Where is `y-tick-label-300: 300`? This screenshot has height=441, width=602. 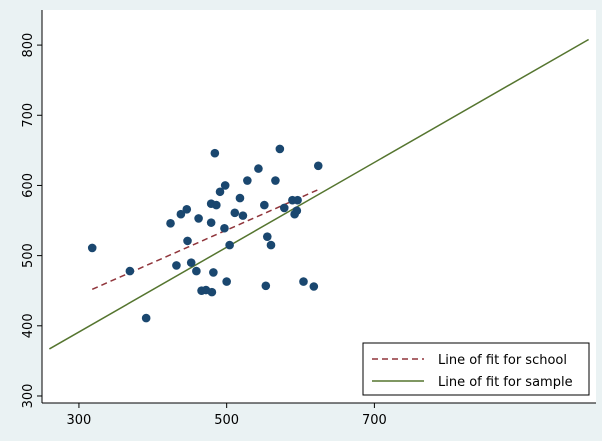 y-tick-label-300: 300 is located at coordinates (28, 396).